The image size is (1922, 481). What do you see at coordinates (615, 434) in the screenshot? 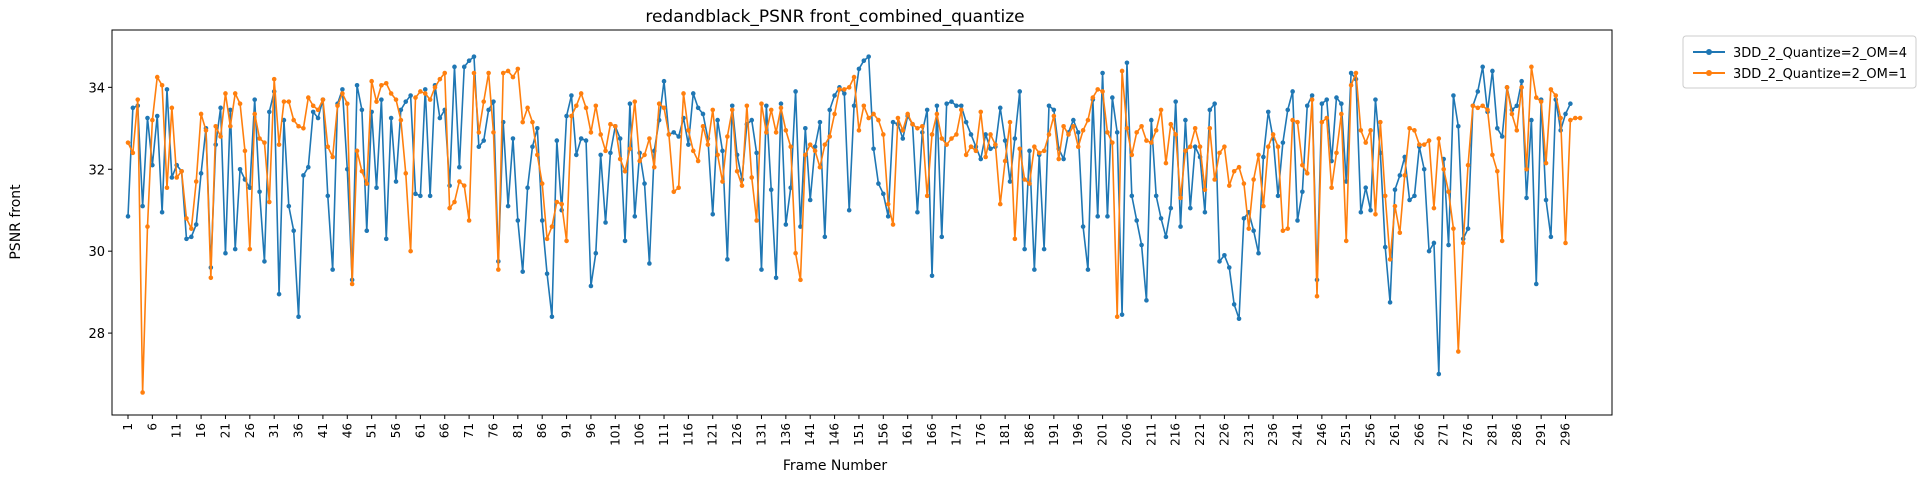
I see `x-tick-label: 101` at bounding box center [615, 434].